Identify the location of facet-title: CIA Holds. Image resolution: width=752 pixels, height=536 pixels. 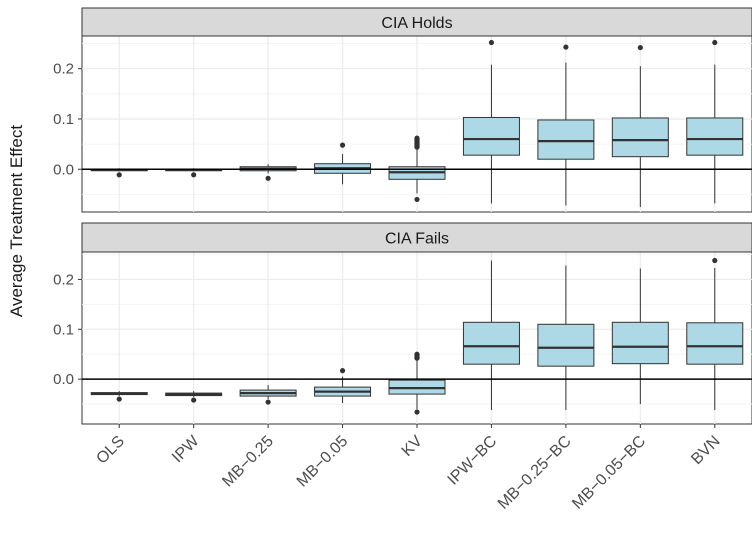
(416, 23).